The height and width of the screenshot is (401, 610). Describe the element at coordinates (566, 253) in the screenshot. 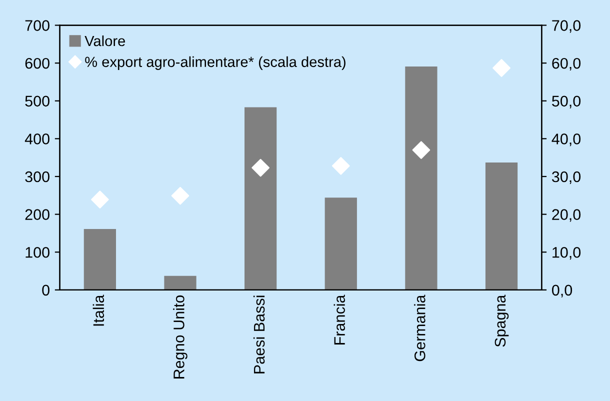

I see `y2-tick-label: 10,0` at that location.